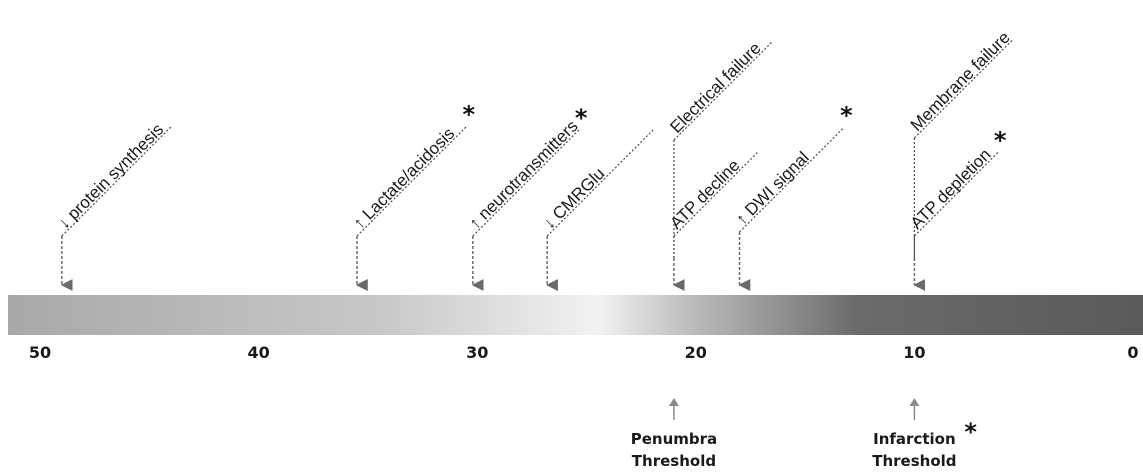  I want to click on threshold-label-line1: Infarction, so click(914, 439).